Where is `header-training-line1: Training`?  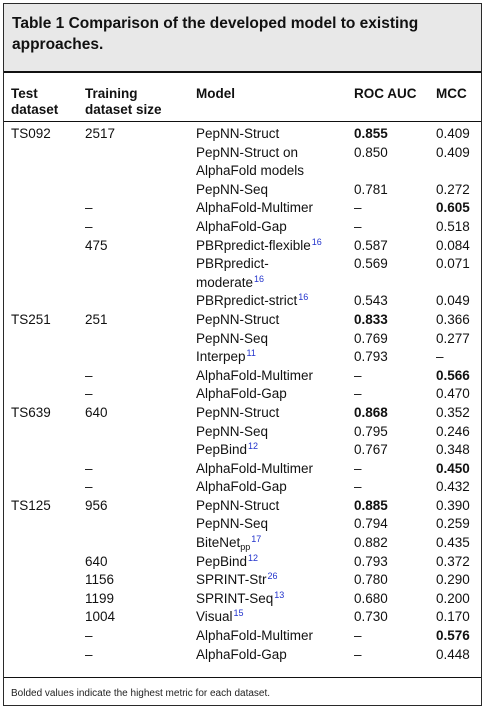
header-training-line1: Training is located at coordinates (111, 93).